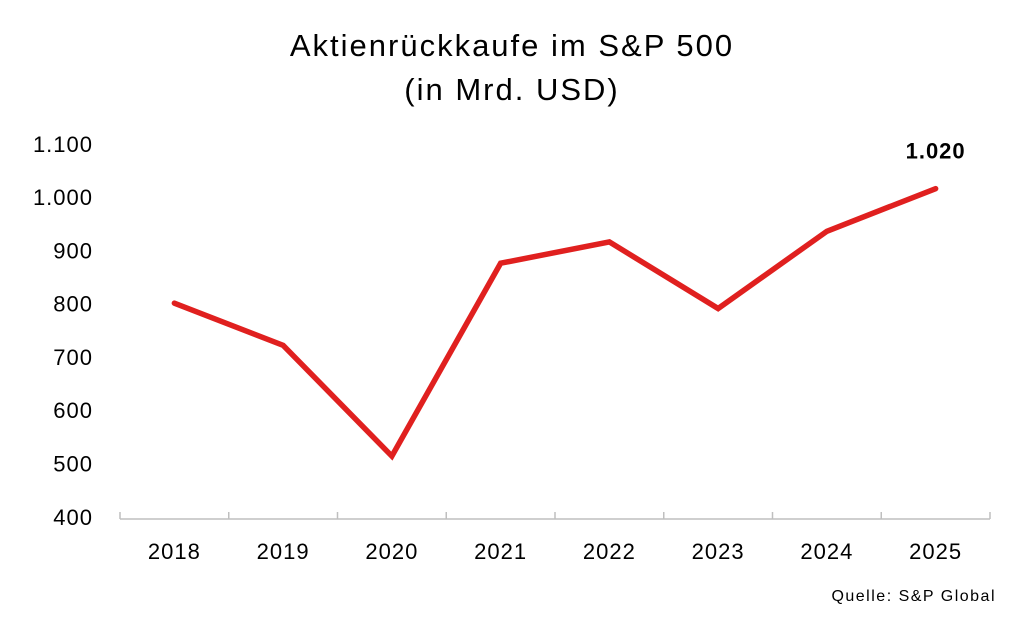 The width and height of the screenshot is (1024, 617). Describe the element at coordinates (63, 144) in the screenshot. I see `y-tick-label: 1.100` at that location.